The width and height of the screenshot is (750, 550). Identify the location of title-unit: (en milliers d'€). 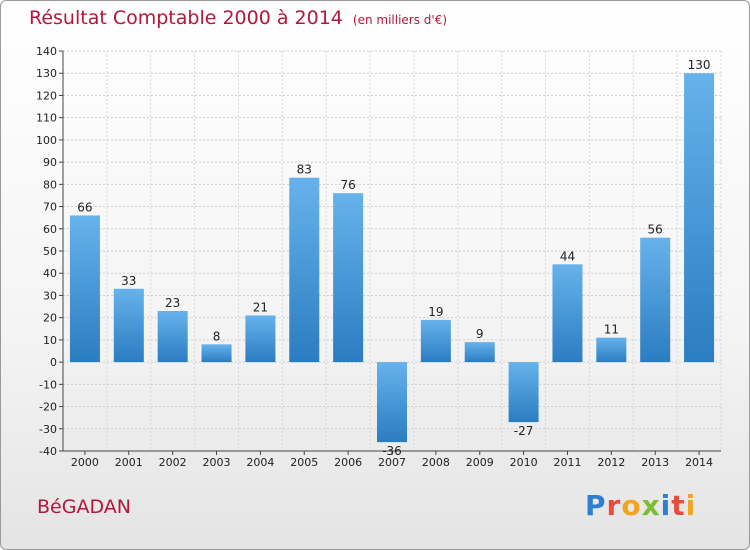
(400, 20).